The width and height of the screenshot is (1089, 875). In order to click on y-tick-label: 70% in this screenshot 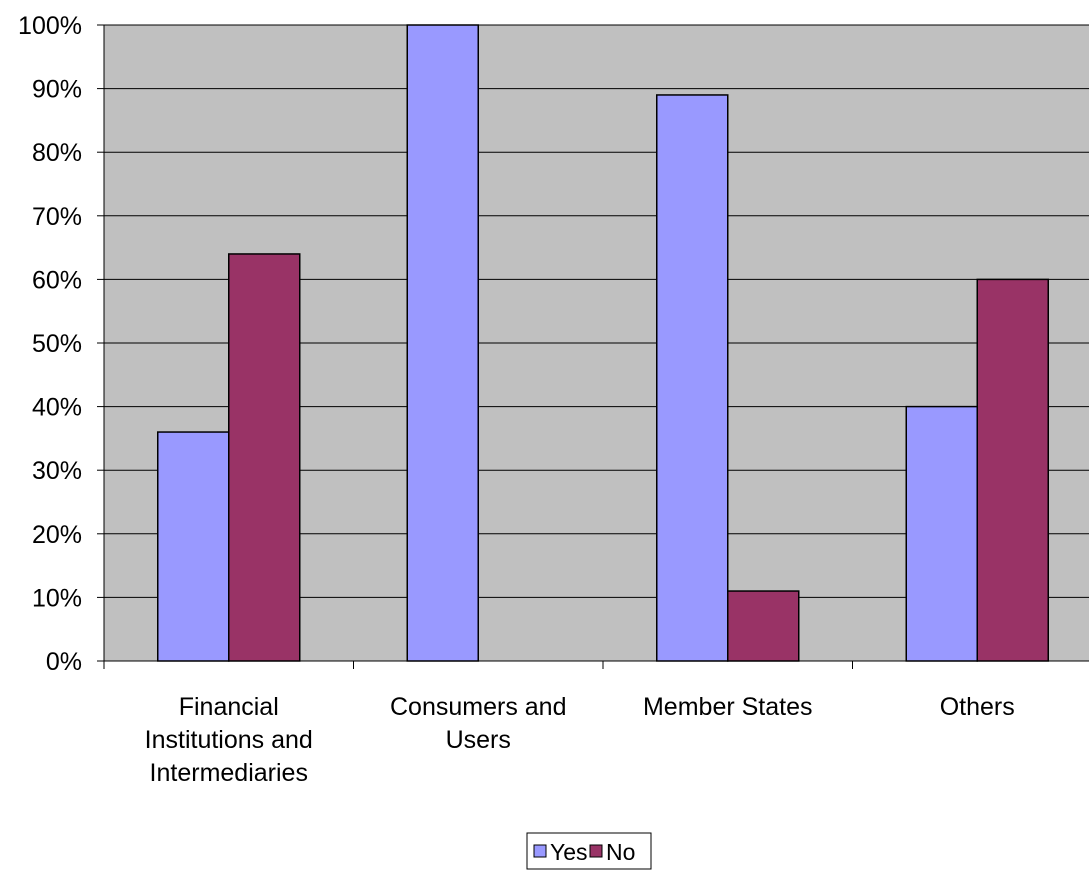, I will do `click(57, 217)`.